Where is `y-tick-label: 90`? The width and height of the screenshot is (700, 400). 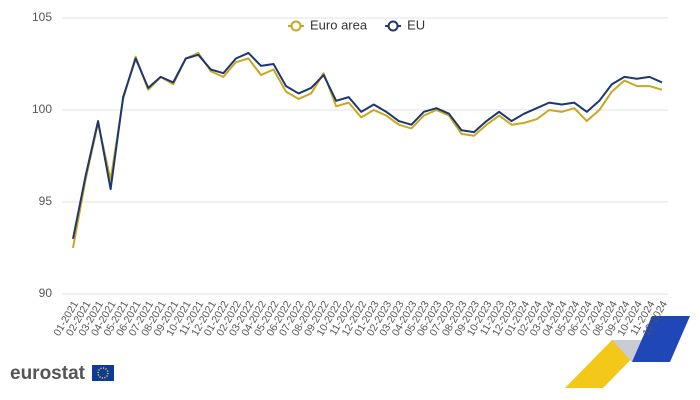
y-tick-label: 90 is located at coordinates (46, 293).